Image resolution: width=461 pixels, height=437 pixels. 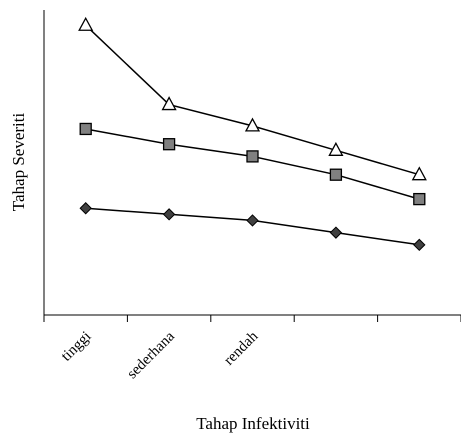 I want to click on x-axis-tick-labels: tinggi sederhana rendah, so click(x=159, y=355).